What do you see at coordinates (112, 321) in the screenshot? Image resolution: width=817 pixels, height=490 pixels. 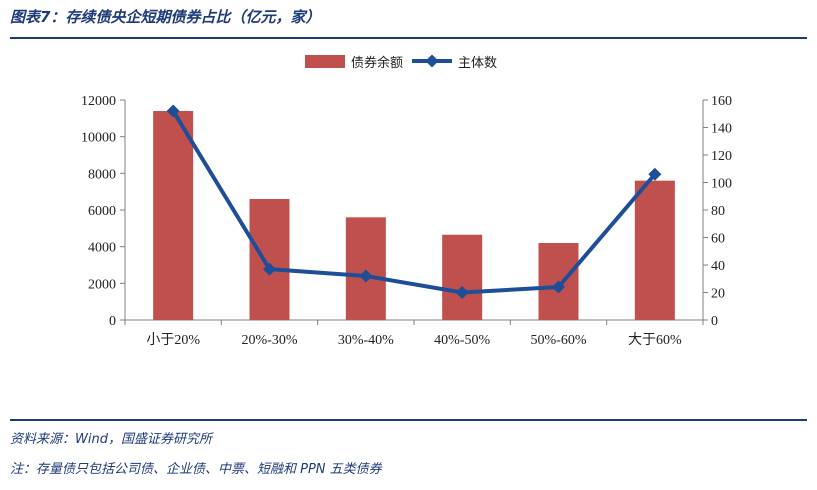 I see `left-tick-label: 0` at bounding box center [112, 321].